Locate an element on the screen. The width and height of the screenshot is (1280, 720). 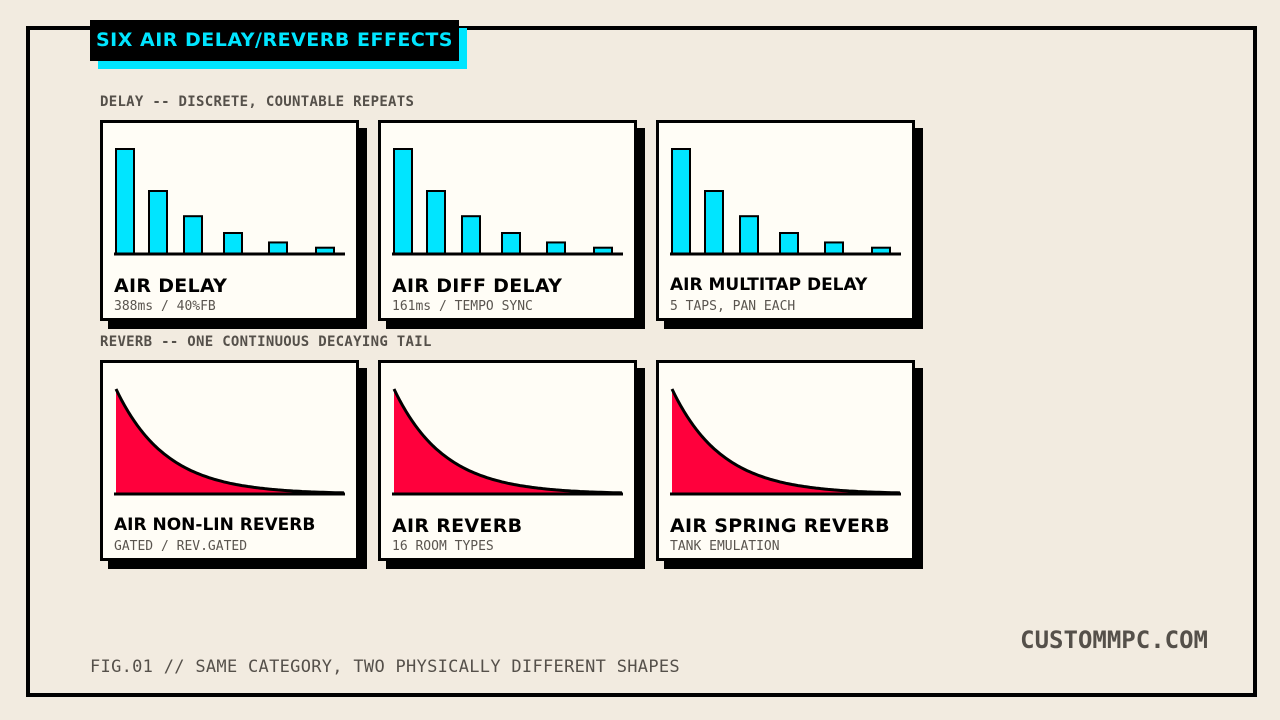
reverb-card-air-non-lin-reverb: AIR NON-LIN REVERB GATED / REV.GATED is located at coordinates (233, 464).